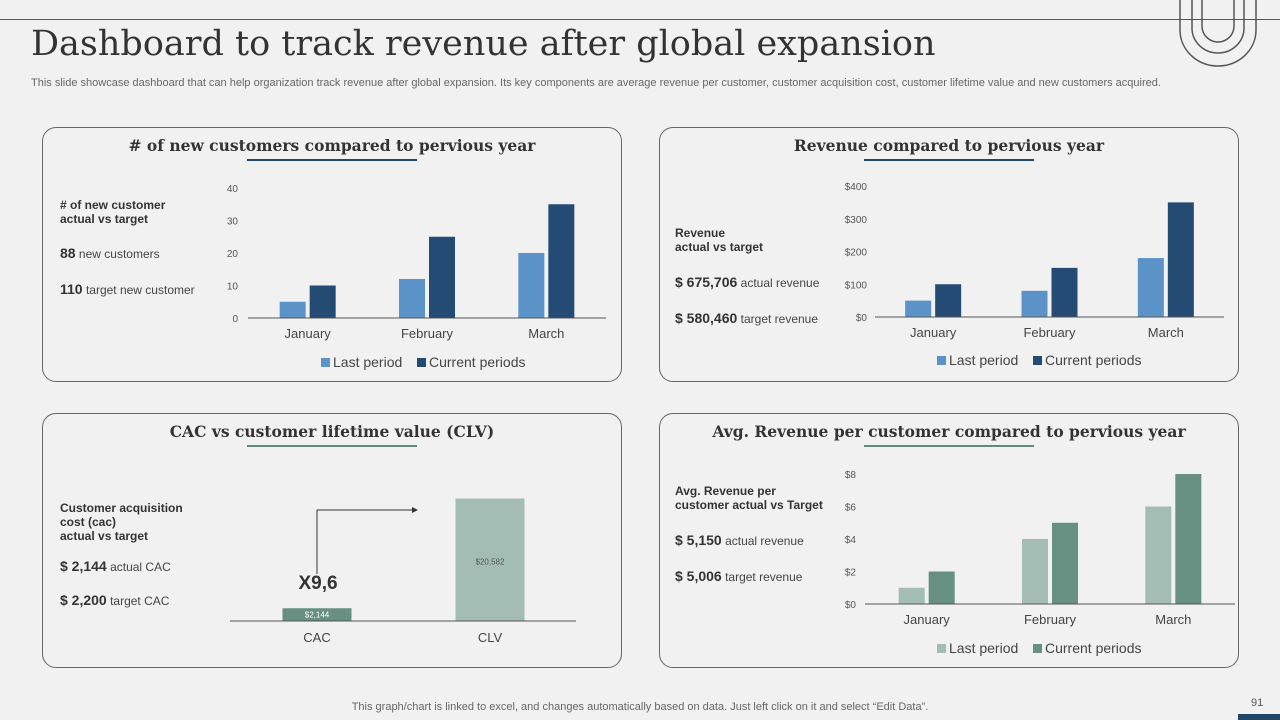 The image size is (1280, 720). Describe the element at coordinates (949, 145) in the screenshot. I see `panel-title: Revenue compared to pervious year` at that location.